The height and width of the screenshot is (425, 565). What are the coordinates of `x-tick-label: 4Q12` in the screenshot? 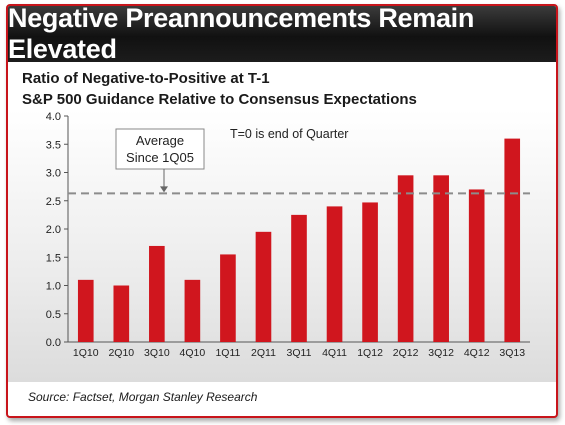 It's located at (477, 353).